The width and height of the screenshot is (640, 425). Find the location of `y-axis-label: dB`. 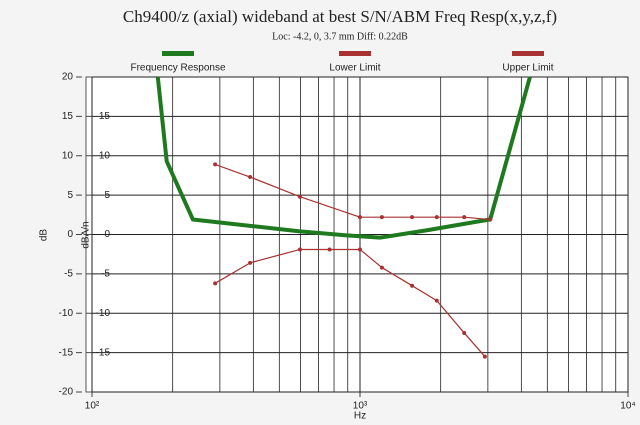

y-axis-label: dB is located at coordinates (44, 235).